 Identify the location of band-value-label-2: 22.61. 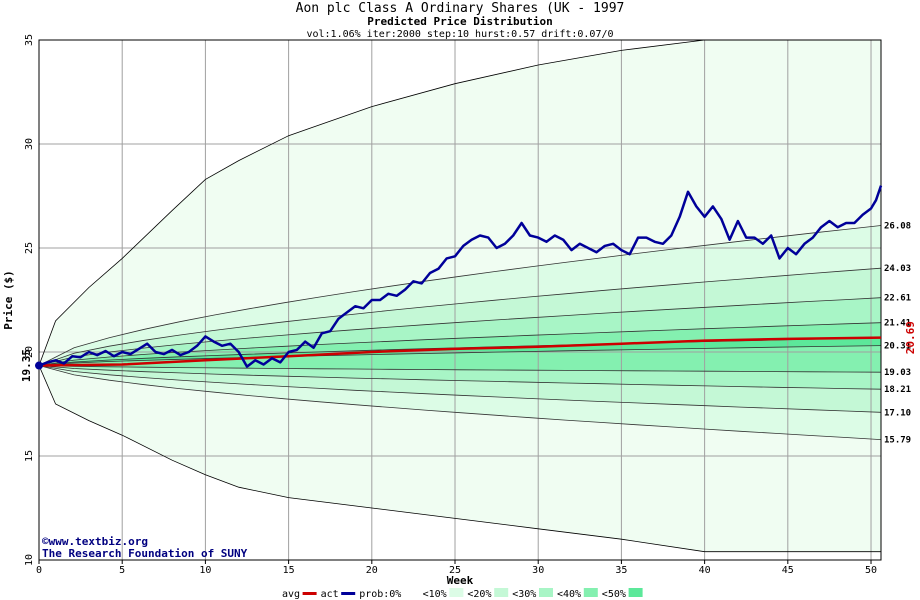
(897, 299).